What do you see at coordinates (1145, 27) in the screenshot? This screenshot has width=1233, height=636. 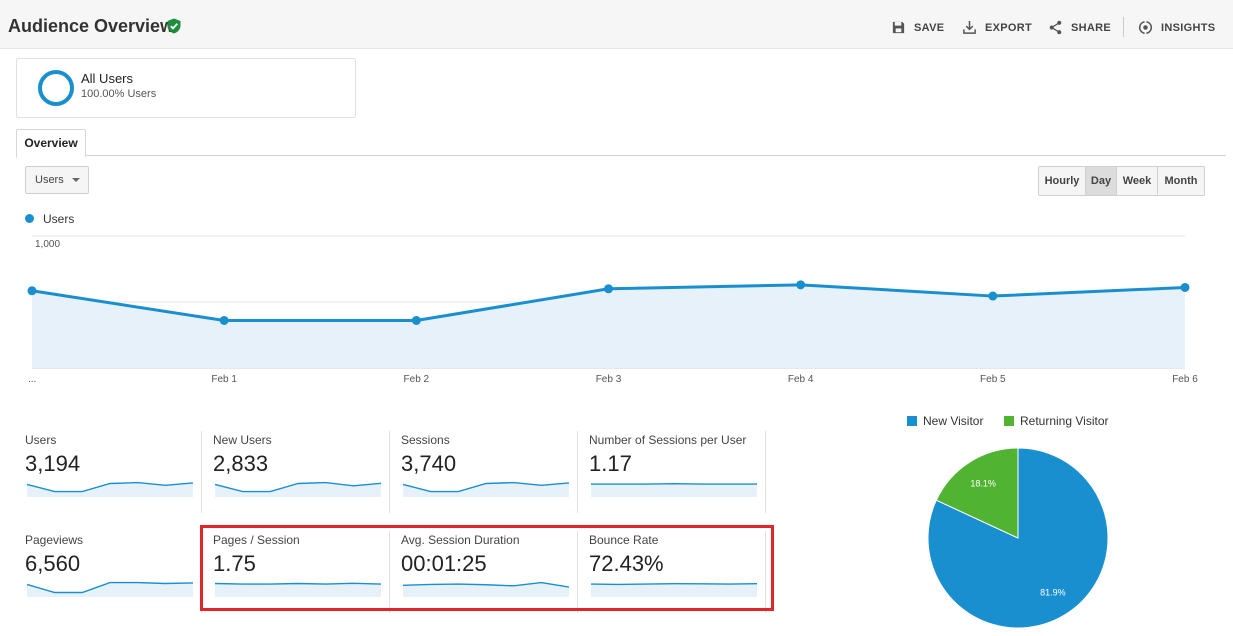 I see `insights-icon` at bounding box center [1145, 27].